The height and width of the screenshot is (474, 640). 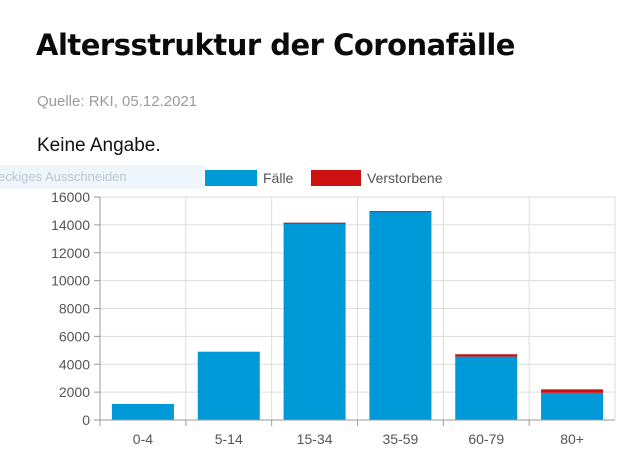 What do you see at coordinates (74, 392) in the screenshot?
I see `y-tick-label: 2000` at bounding box center [74, 392].